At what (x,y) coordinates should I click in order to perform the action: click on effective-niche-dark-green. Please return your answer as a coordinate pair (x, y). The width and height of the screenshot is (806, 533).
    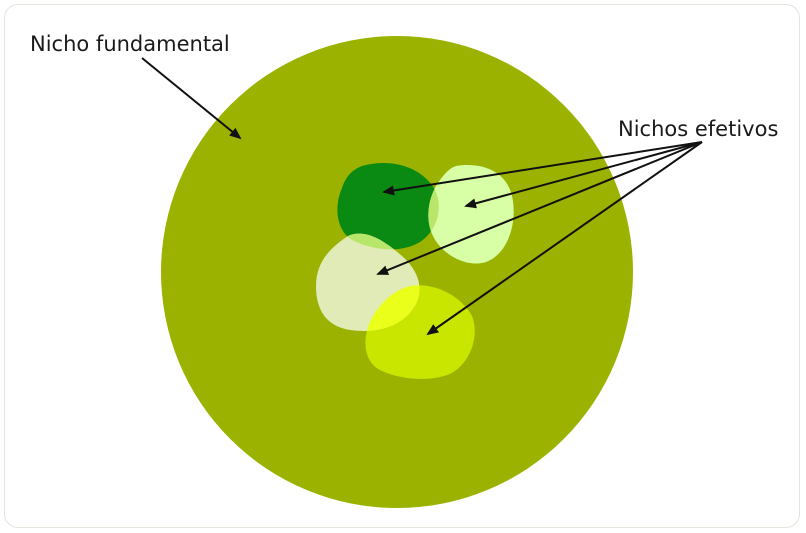
    Looking at the image, I should click on (388, 206).